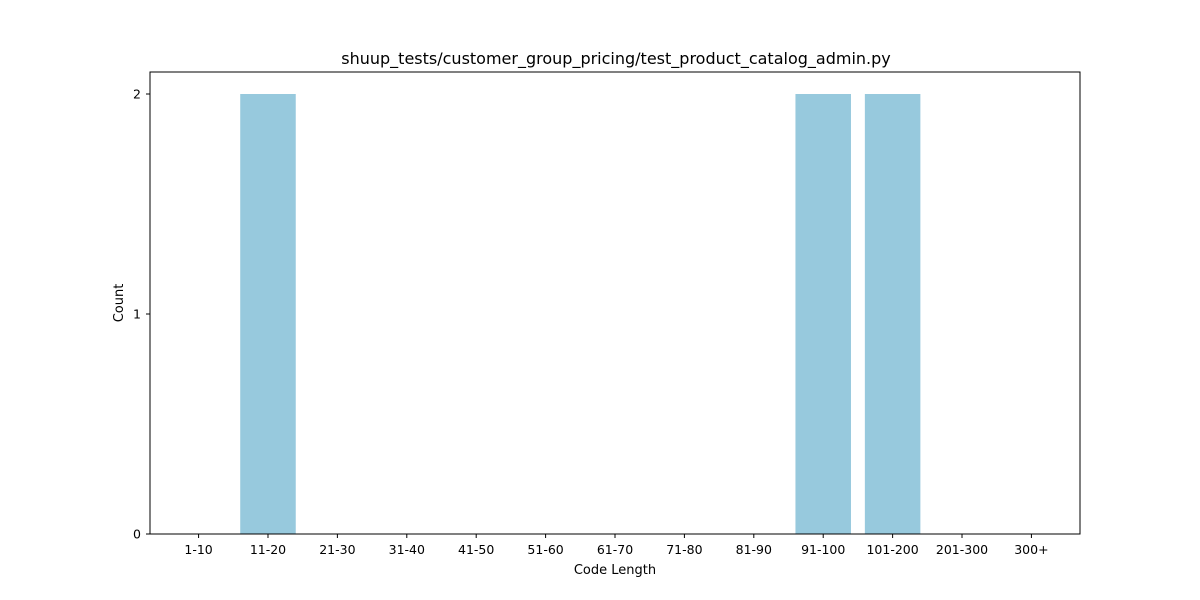 The width and height of the screenshot is (1200, 600). Describe the element at coordinates (615, 570) in the screenshot. I see `x-axis-label: Code Length` at that location.